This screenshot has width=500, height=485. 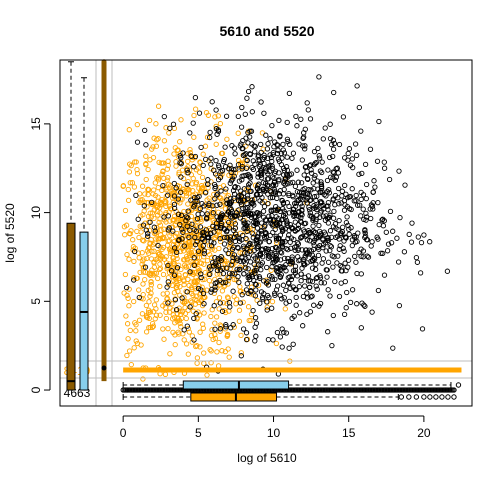 What do you see at coordinates (71, 226) in the screenshot?
I see `y-boxplot-dark` at bounding box center [71, 226].